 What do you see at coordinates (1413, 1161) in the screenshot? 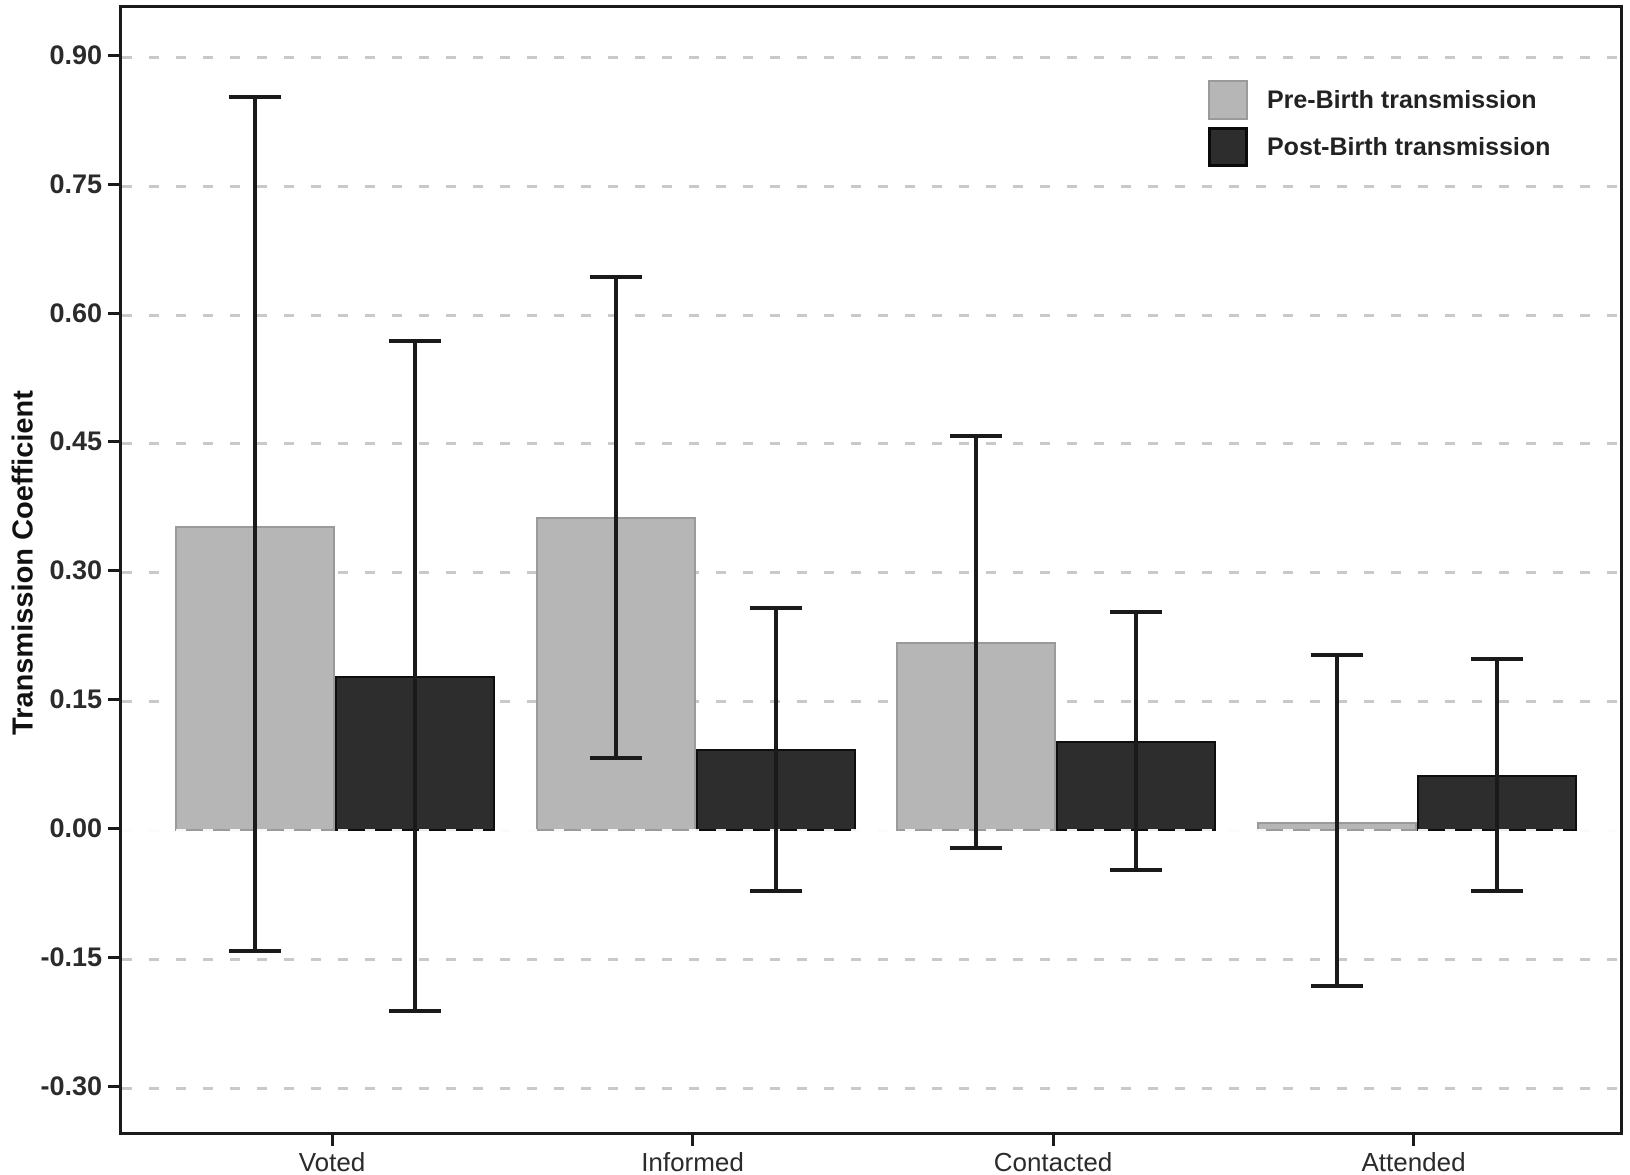
I see `x-category-label: Attended` at bounding box center [1413, 1161].